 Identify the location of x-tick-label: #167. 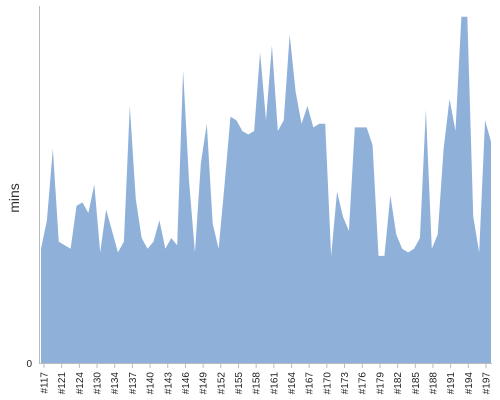
(310, 383).